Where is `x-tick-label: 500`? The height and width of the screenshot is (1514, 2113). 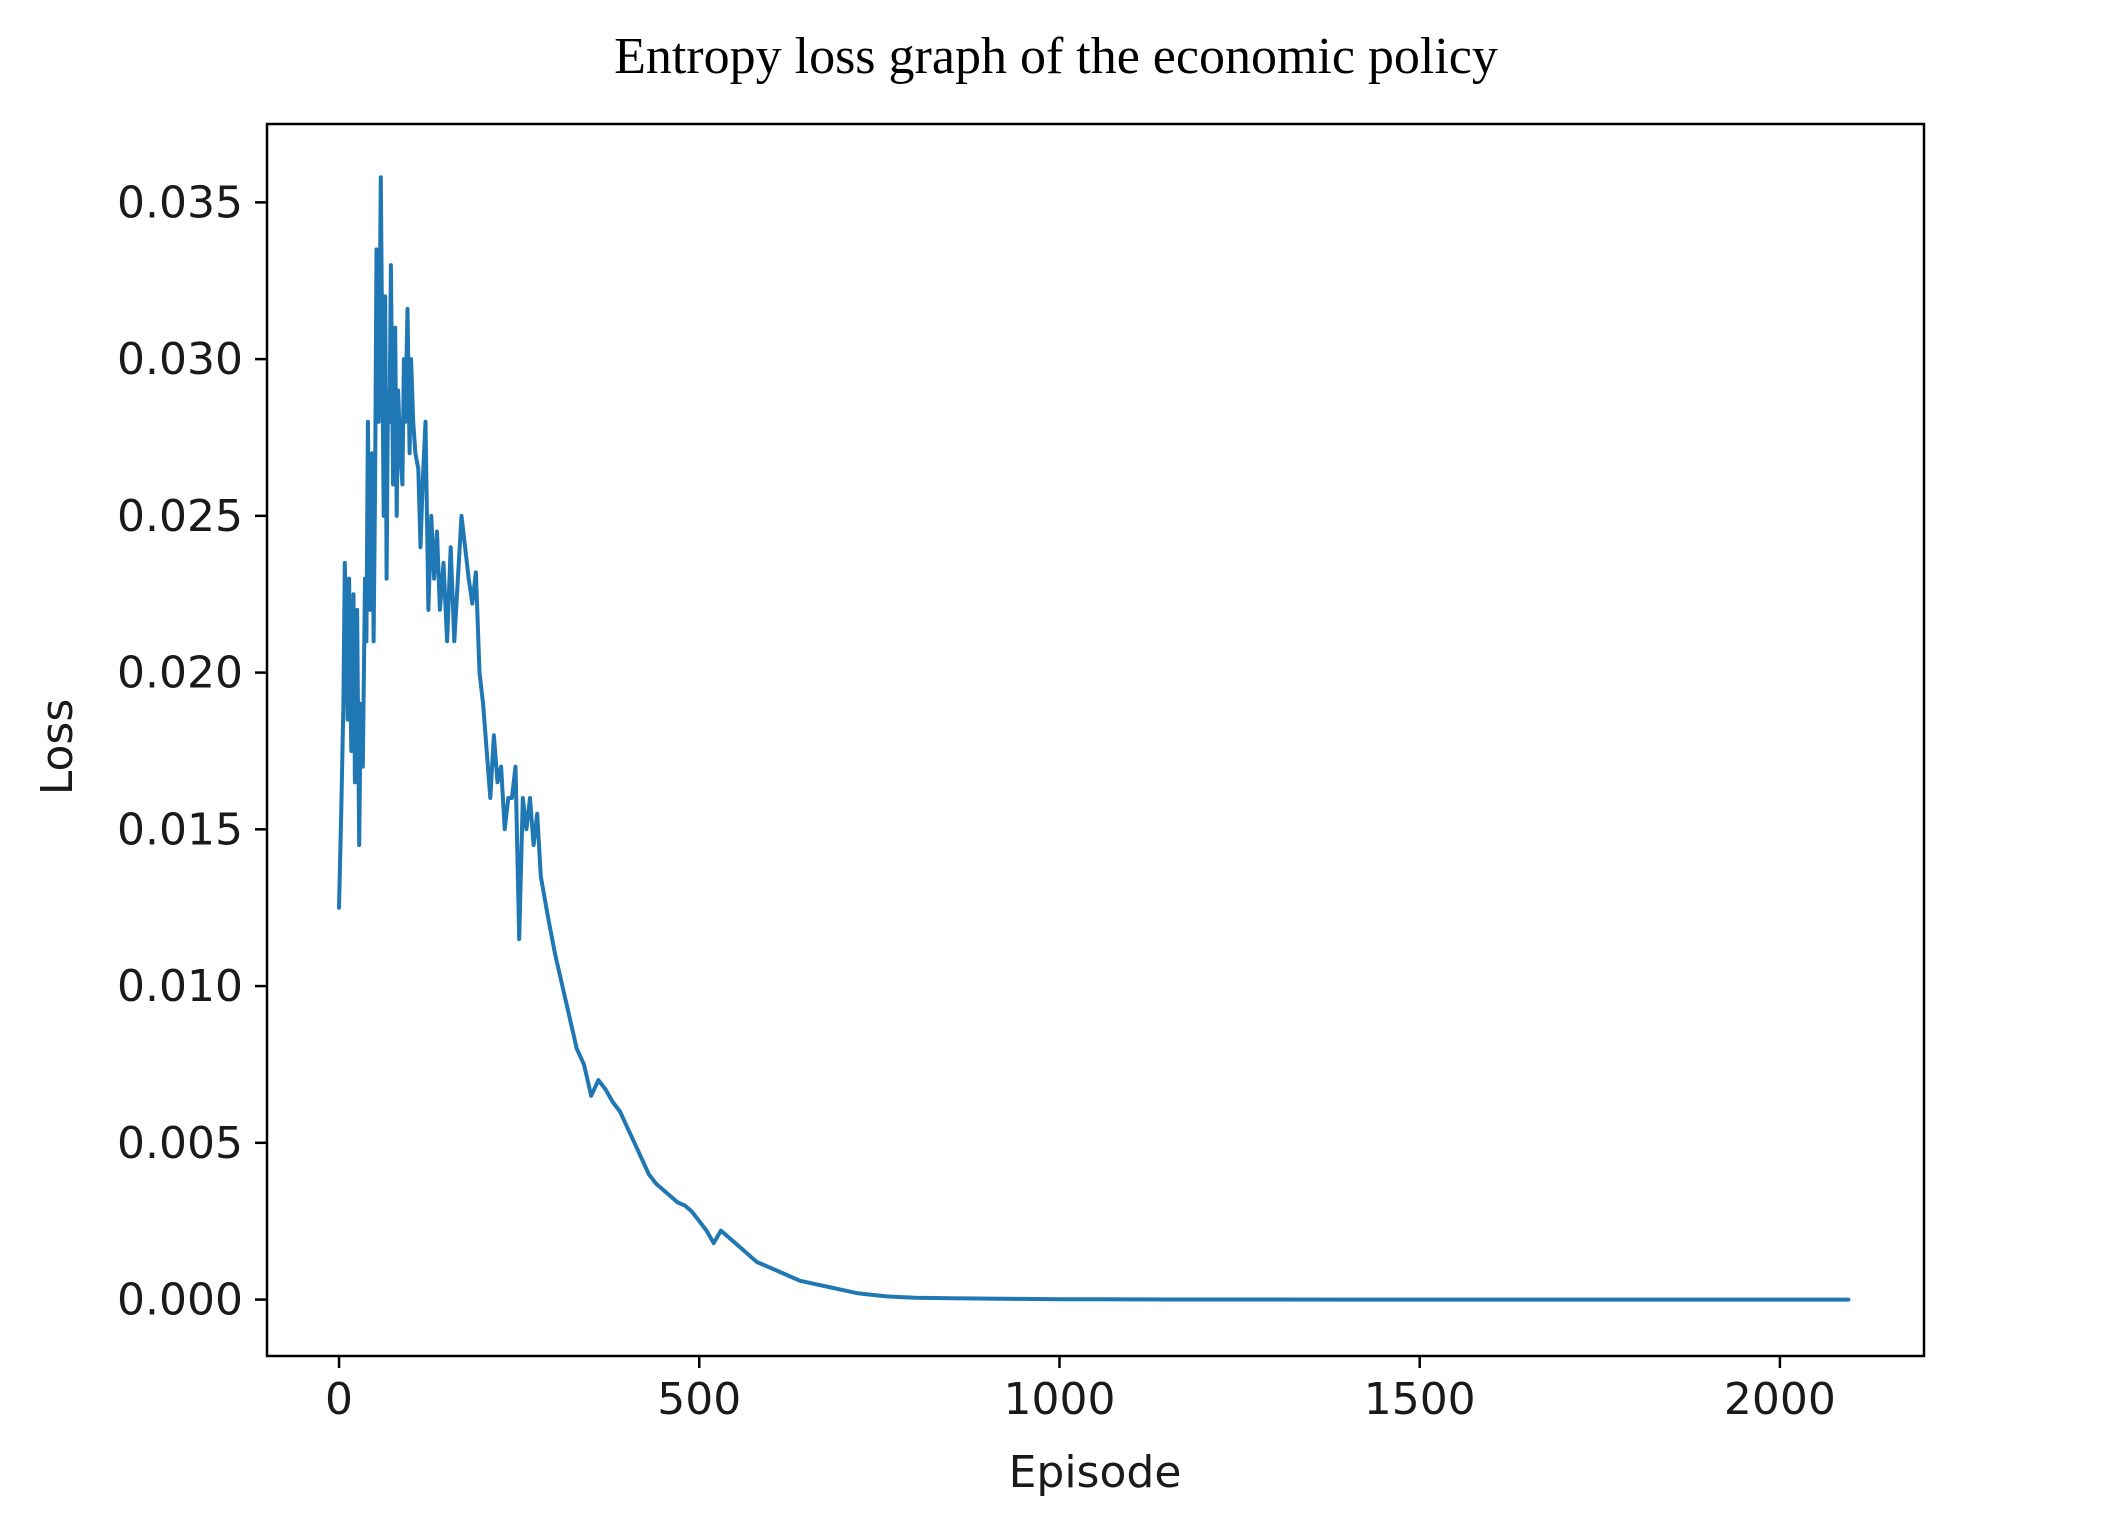
x-tick-label: 500 is located at coordinates (699, 1399).